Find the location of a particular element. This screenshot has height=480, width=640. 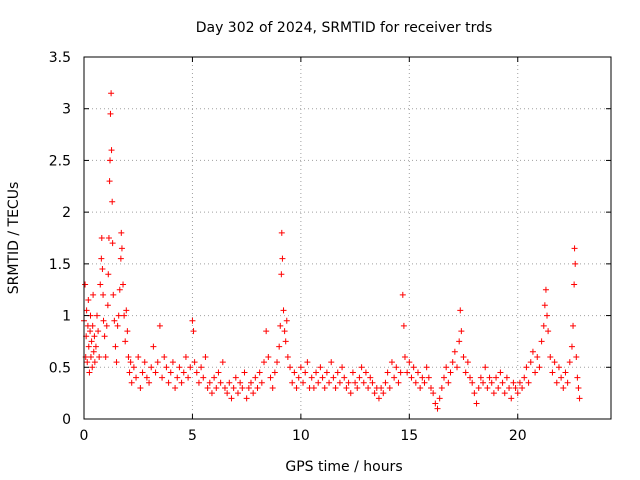

y-tick-label: 0 is located at coordinates (66, 420).